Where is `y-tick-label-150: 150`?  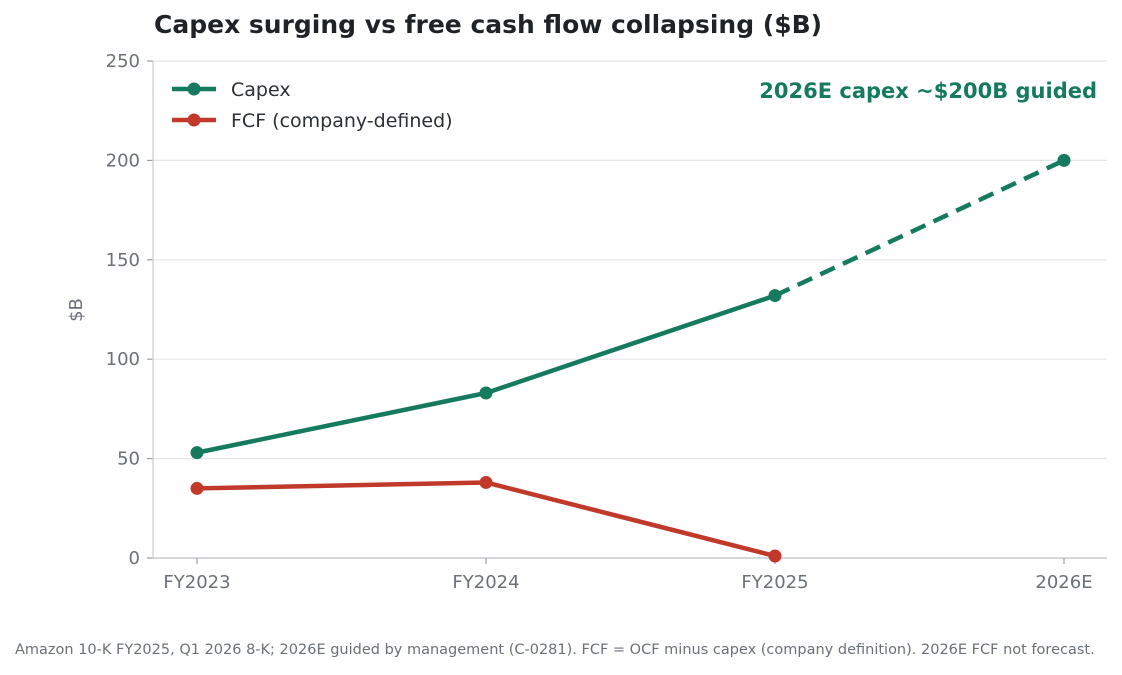 y-tick-label-150: 150 is located at coordinates (123, 260).